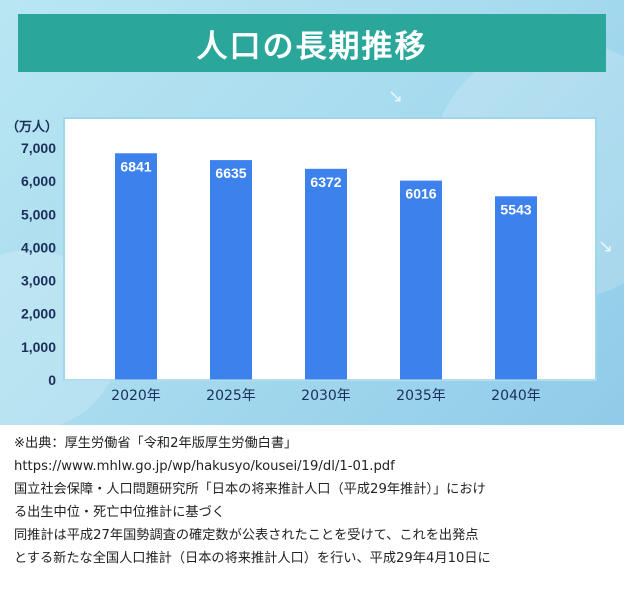 The width and height of the screenshot is (624, 610). What do you see at coordinates (38, 314) in the screenshot?
I see `y-tick-label: 2,000` at bounding box center [38, 314].